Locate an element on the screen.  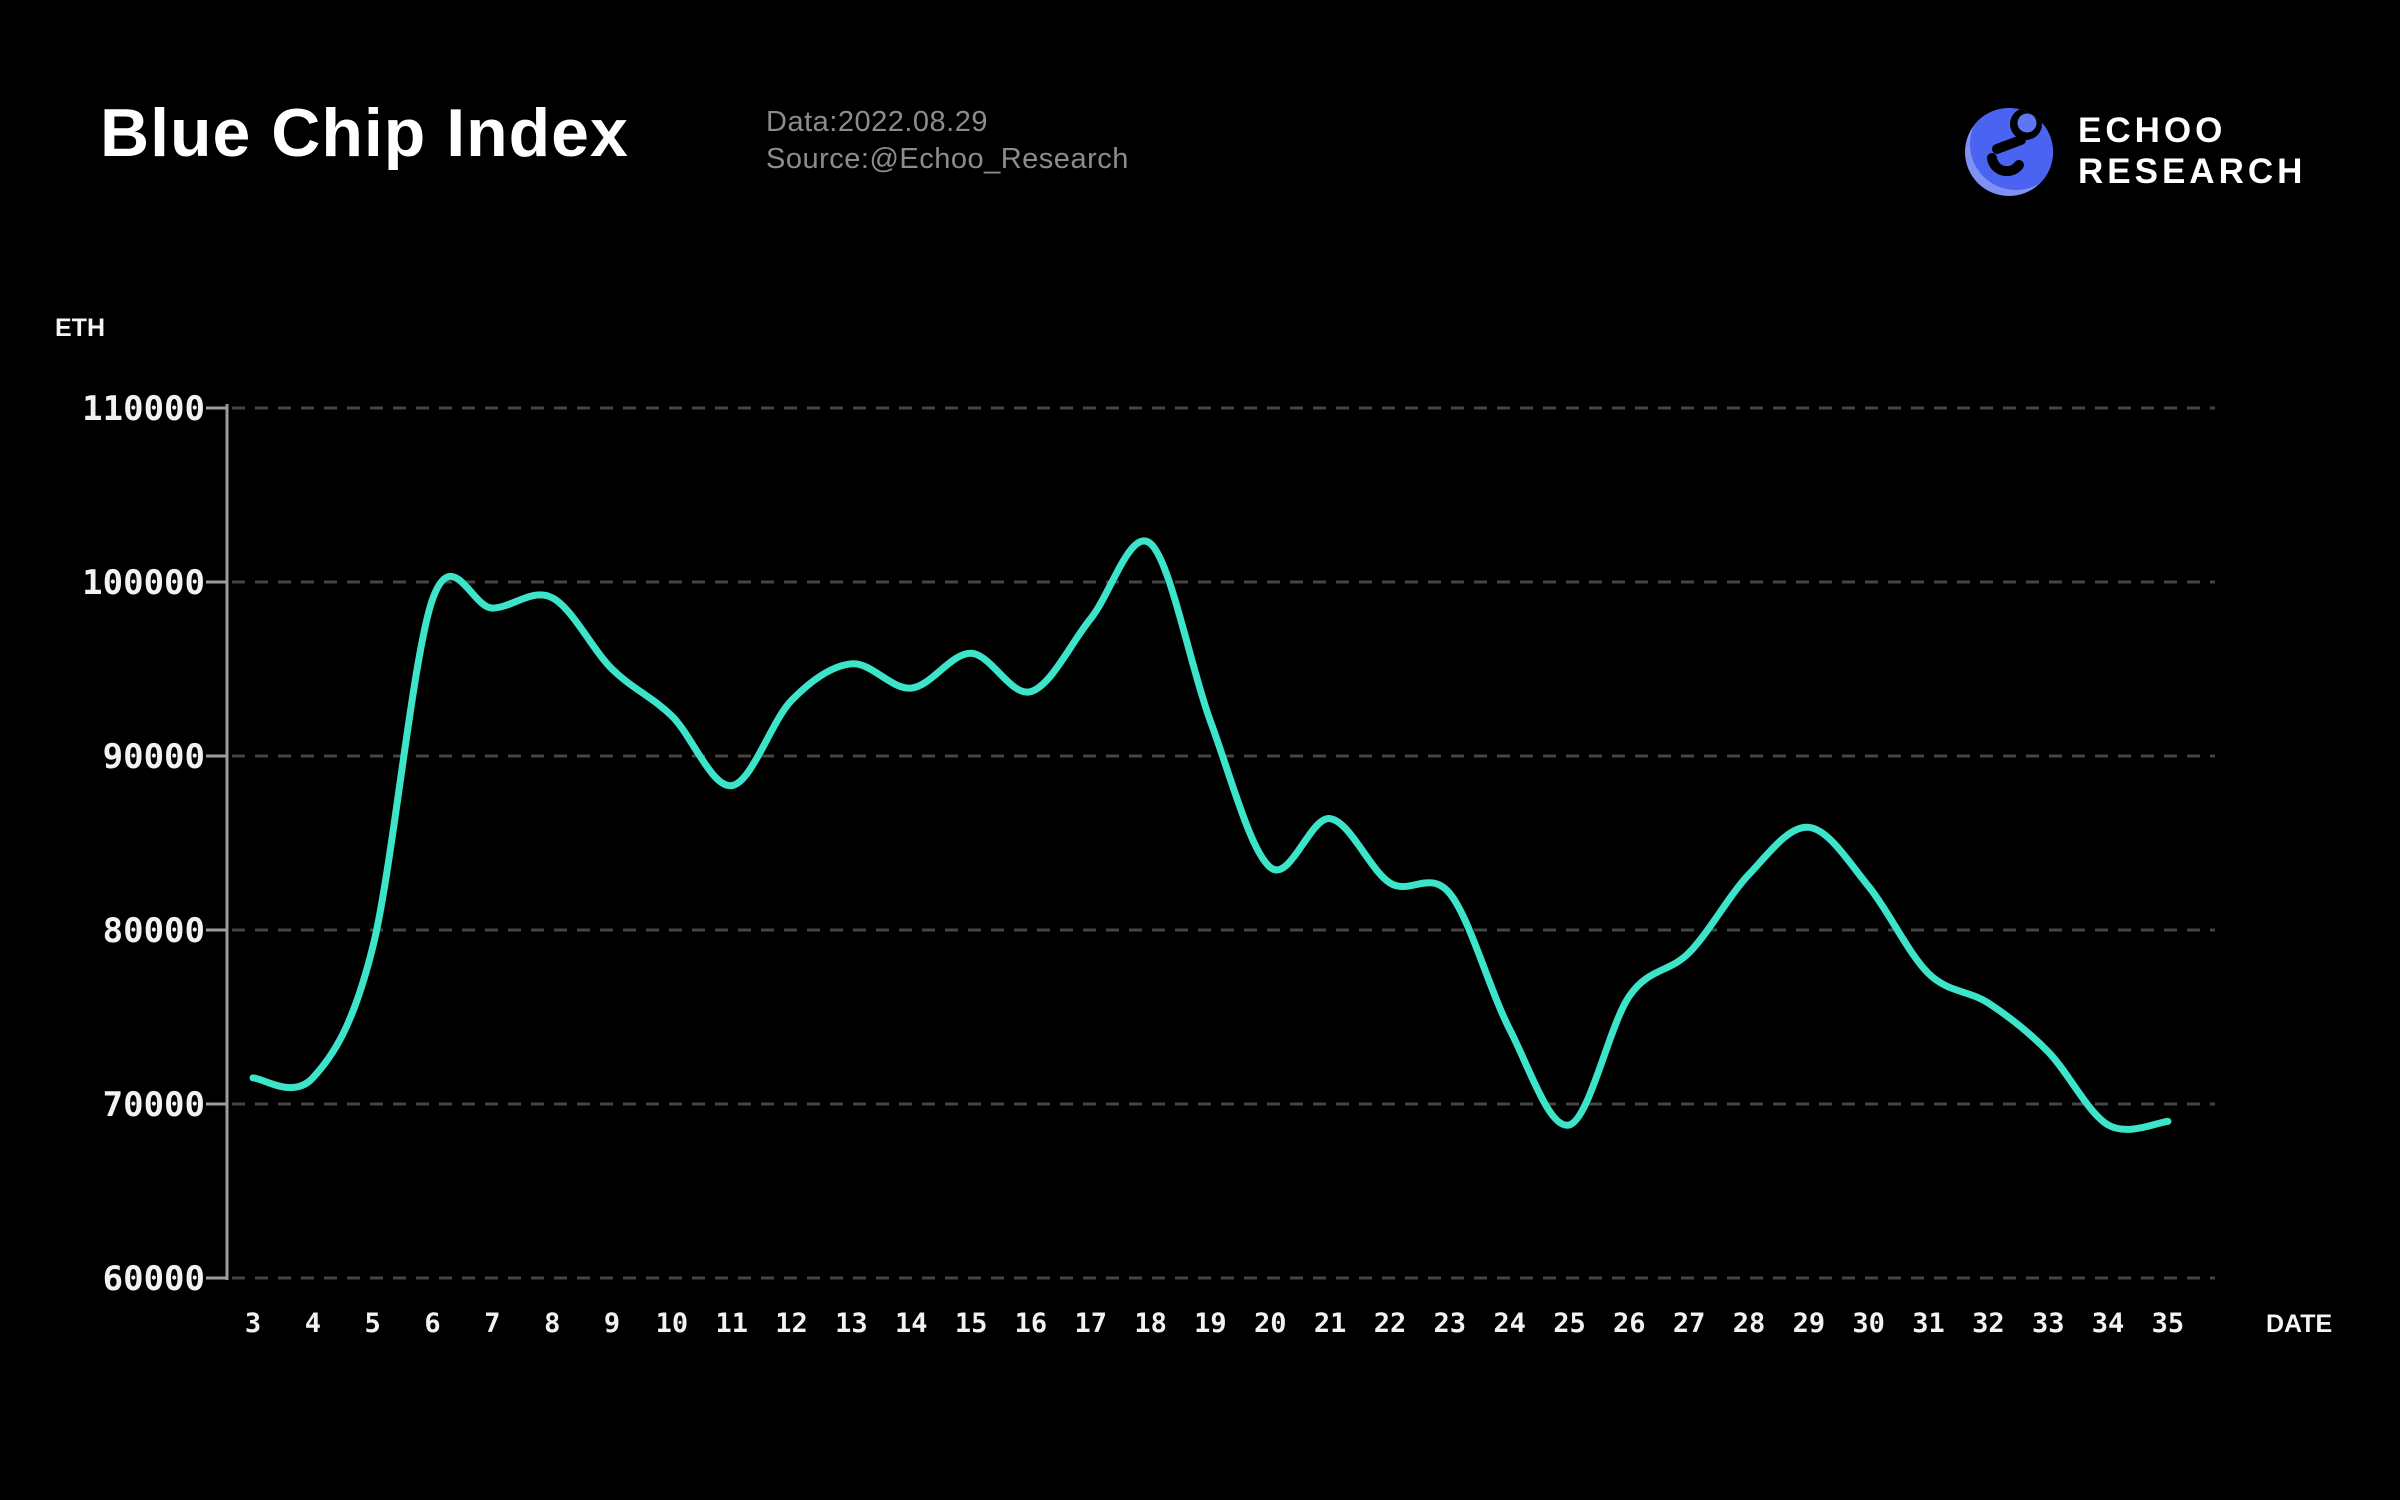
x-axis-title: DATE is located at coordinates (2299, 1324).